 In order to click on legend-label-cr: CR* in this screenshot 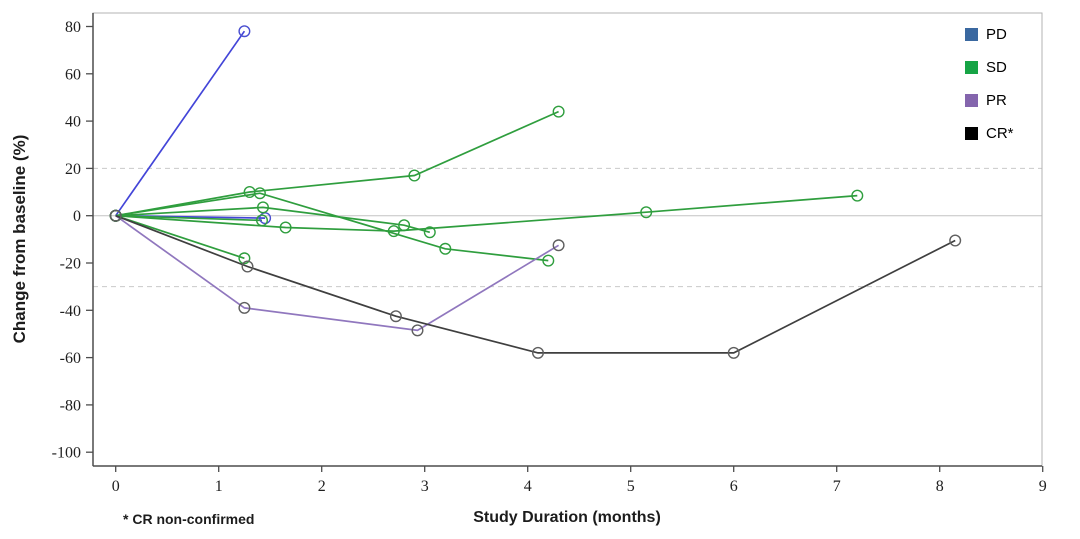, I will do `click(1000, 133)`.